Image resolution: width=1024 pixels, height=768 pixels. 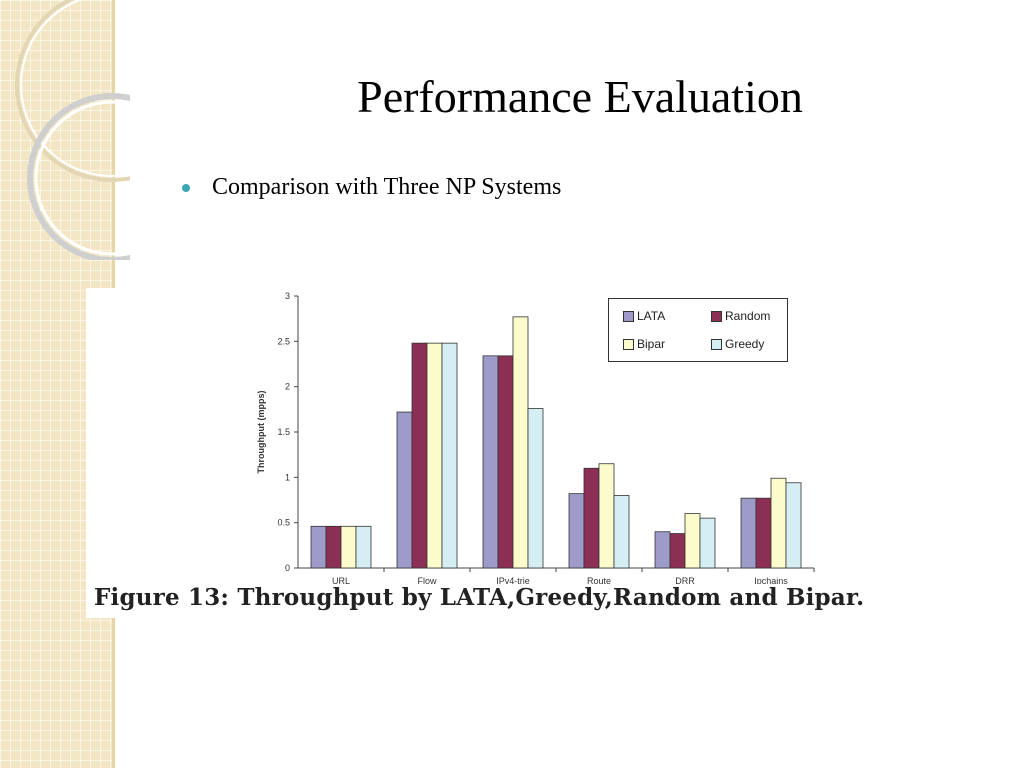 I want to click on slide-title: Performance Evaluation, so click(x=580, y=96).